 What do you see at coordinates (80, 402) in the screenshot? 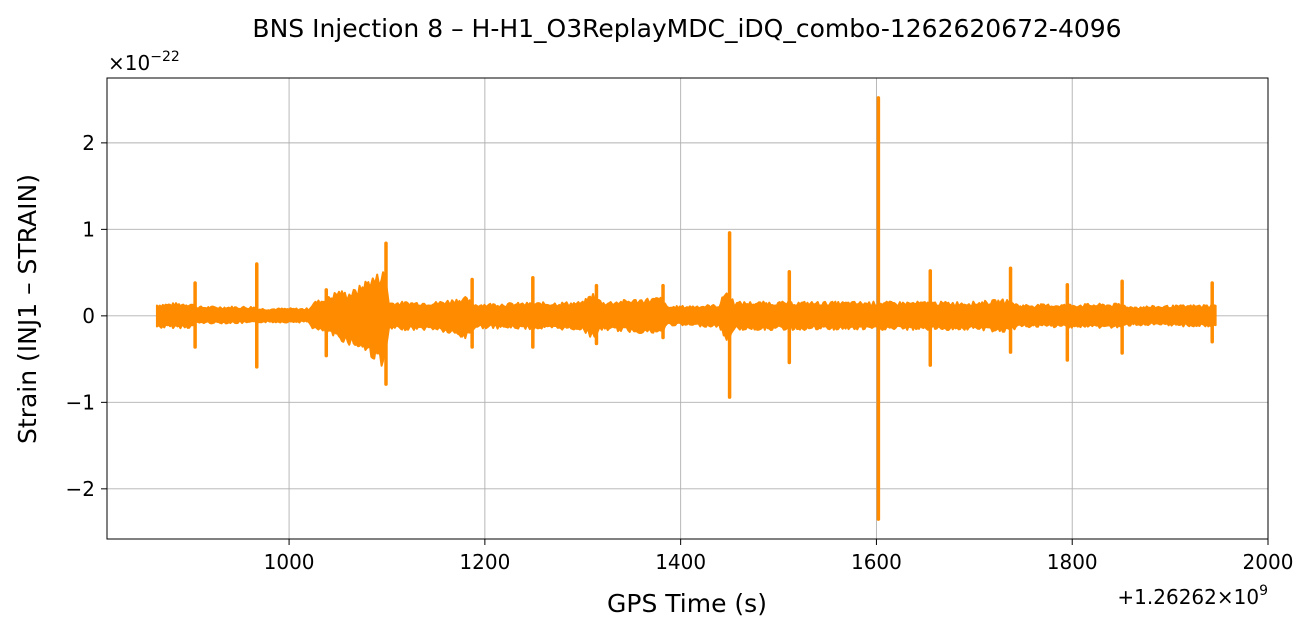
I see `y-tick-label: −1` at bounding box center [80, 402].